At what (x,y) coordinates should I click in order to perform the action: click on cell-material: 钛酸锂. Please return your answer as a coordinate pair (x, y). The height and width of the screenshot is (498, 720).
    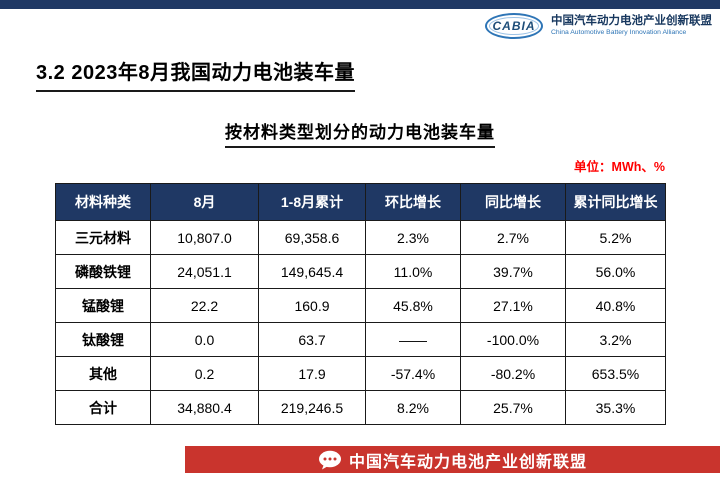
    Looking at the image, I should click on (103, 339).